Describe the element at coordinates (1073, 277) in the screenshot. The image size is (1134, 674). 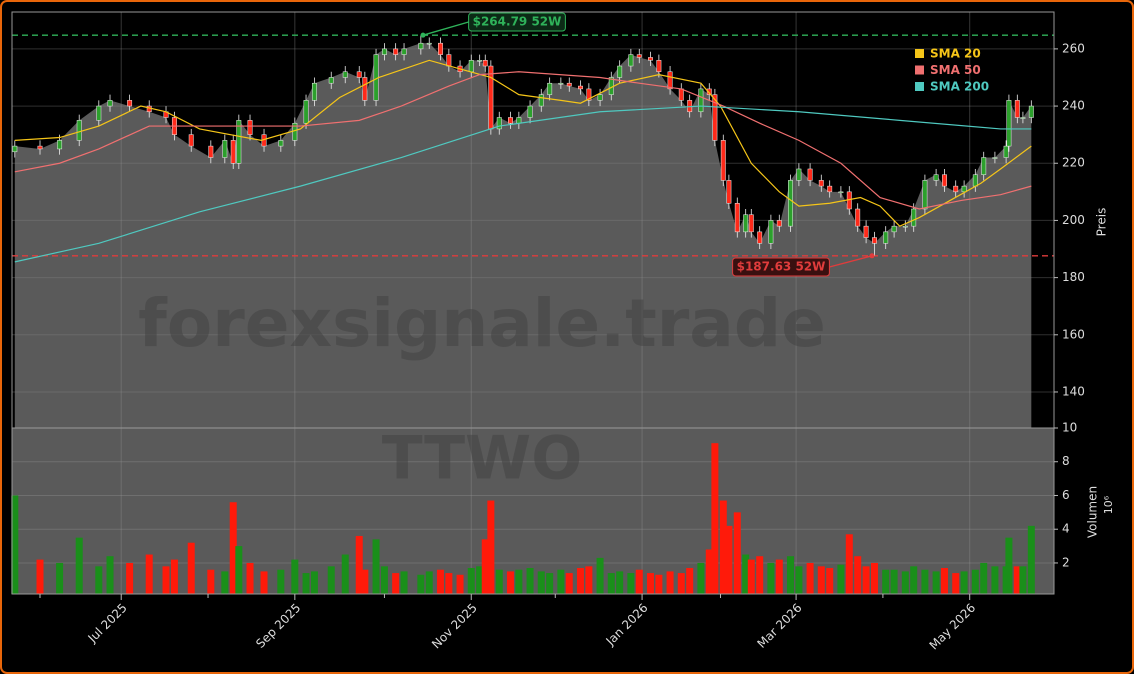
I see `y-tick-label: 180` at that location.